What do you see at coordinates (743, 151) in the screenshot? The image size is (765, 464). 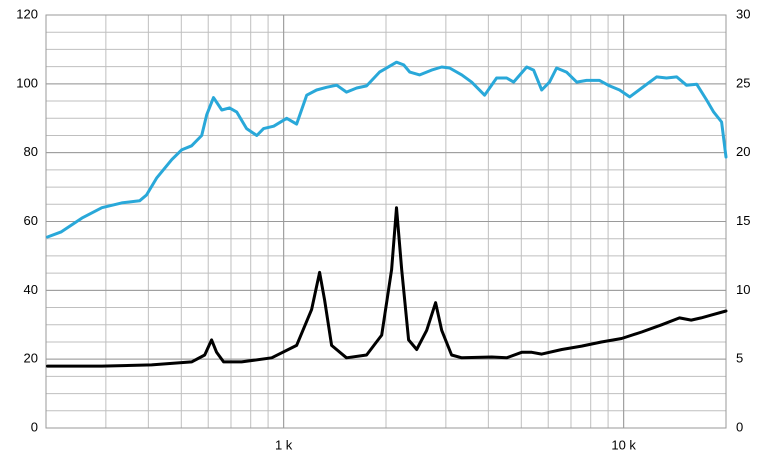 I see `y2-tick-label: 20` at bounding box center [743, 151].